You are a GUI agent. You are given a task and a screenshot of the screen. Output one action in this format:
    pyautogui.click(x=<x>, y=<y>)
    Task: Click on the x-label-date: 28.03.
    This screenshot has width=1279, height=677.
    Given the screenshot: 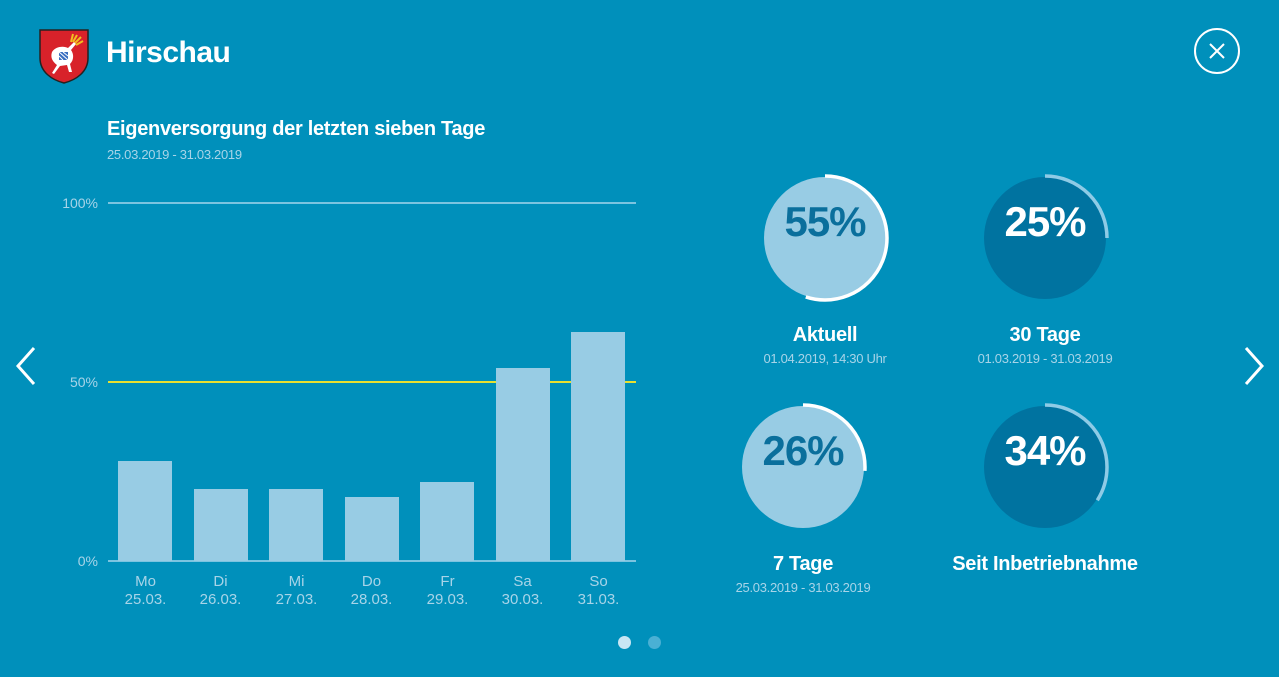 What is the action you would take?
    pyautogui.click(x=371, y=599)
    